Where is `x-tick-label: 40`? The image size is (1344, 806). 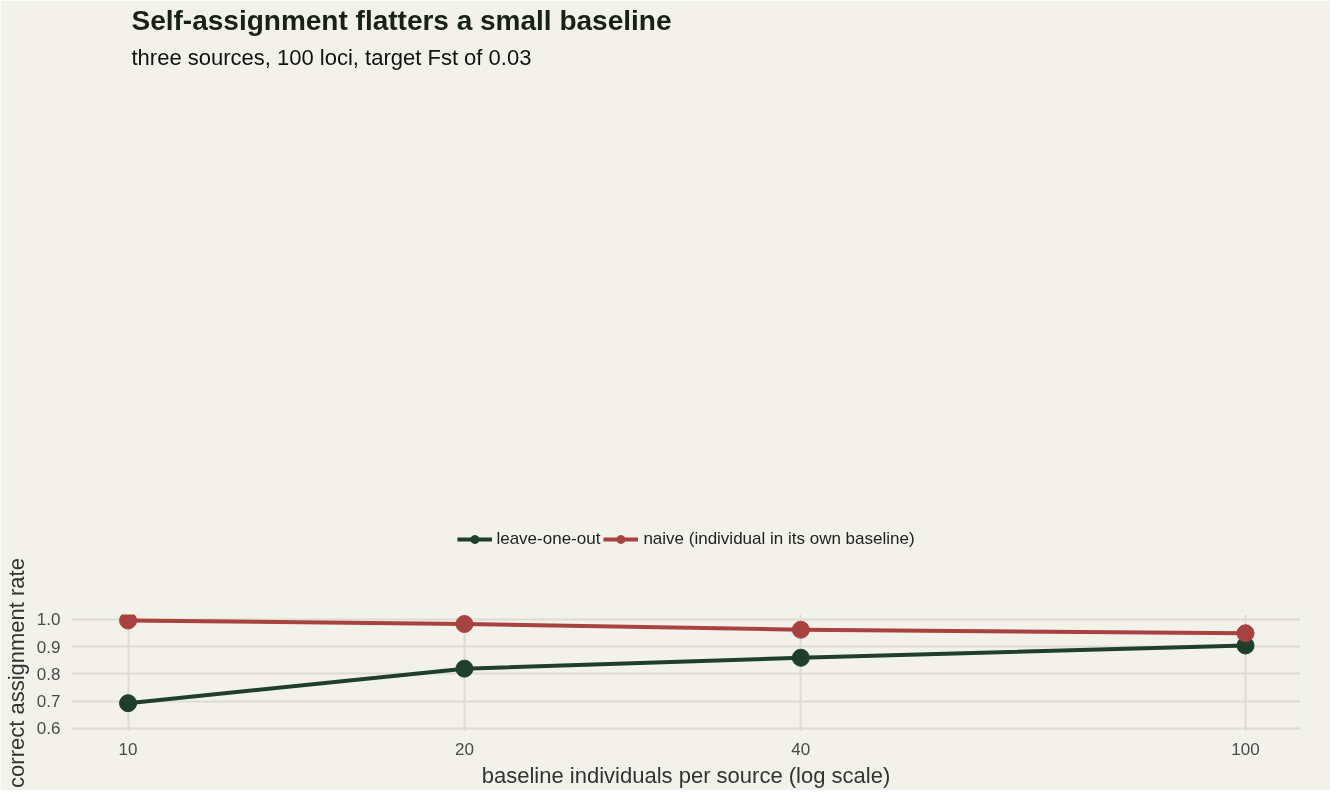
x-tick-label: 40 is located at coordinates (801, 749).